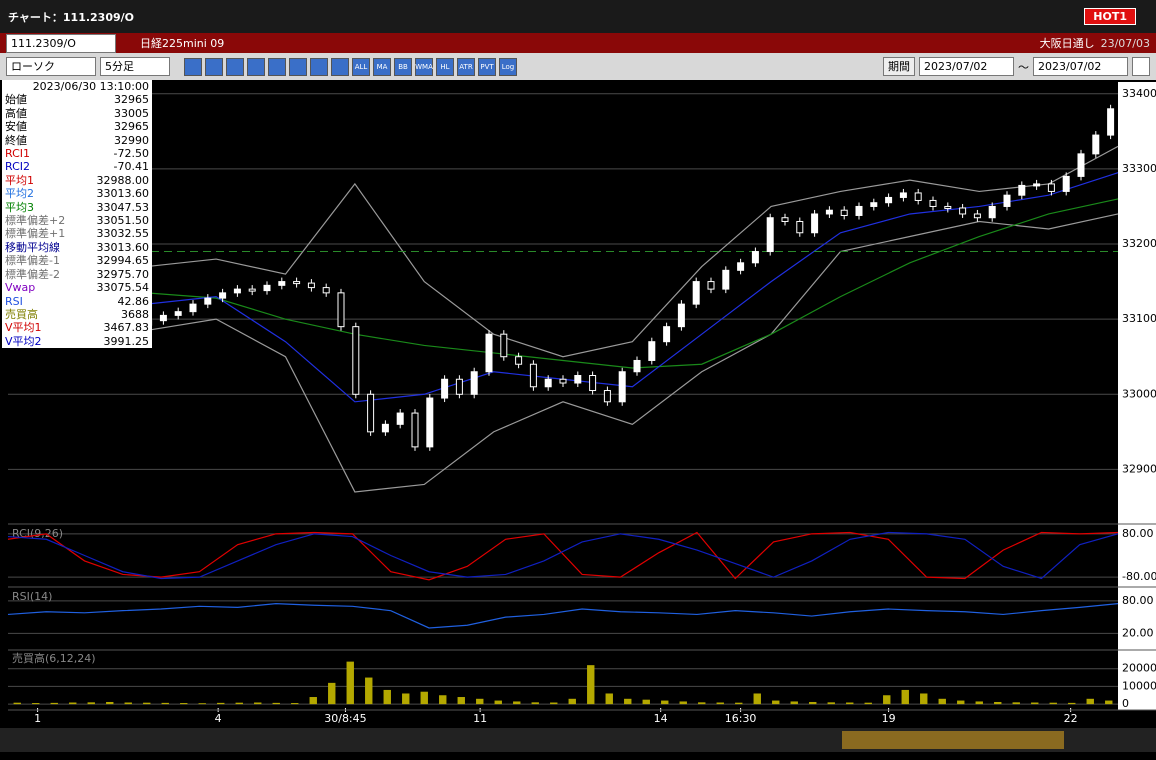 Image resolution: width=1156 pixels, height=760 pixels. Describe the element at coordinates (61, 43) in the screenshot. I see `symbol-input: 111.2309/O` at that location.